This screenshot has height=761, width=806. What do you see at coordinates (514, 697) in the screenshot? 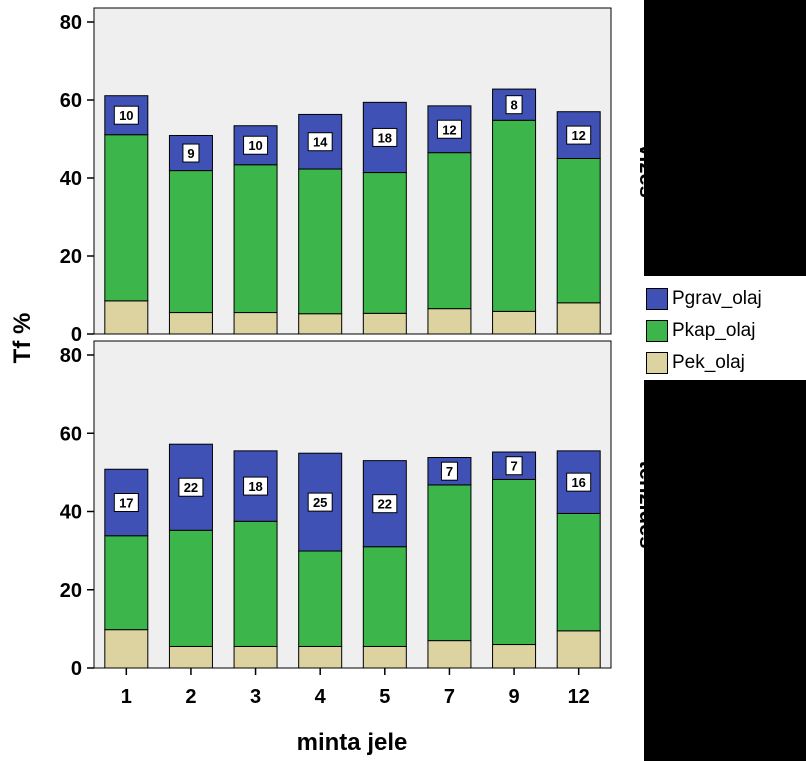
I see `x-tick-label: 9` at bounding box center [514, 697].